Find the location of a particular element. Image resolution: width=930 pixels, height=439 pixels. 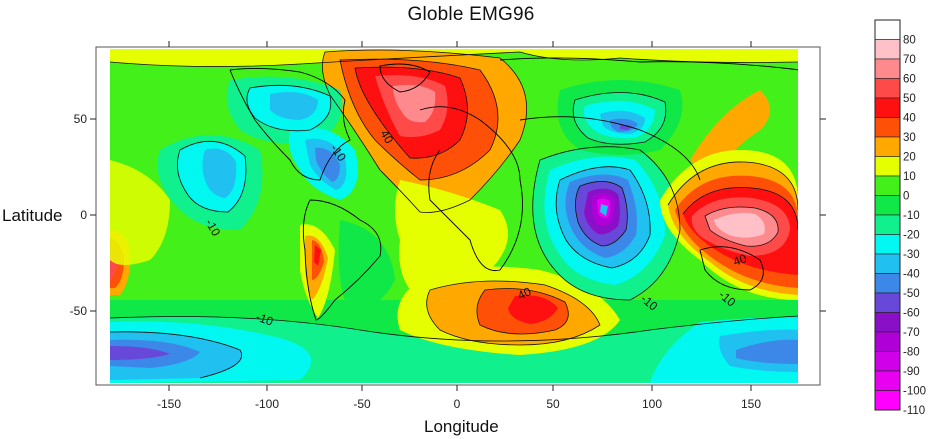

colorbar-label: -80 is located at coordinates (911, 353).